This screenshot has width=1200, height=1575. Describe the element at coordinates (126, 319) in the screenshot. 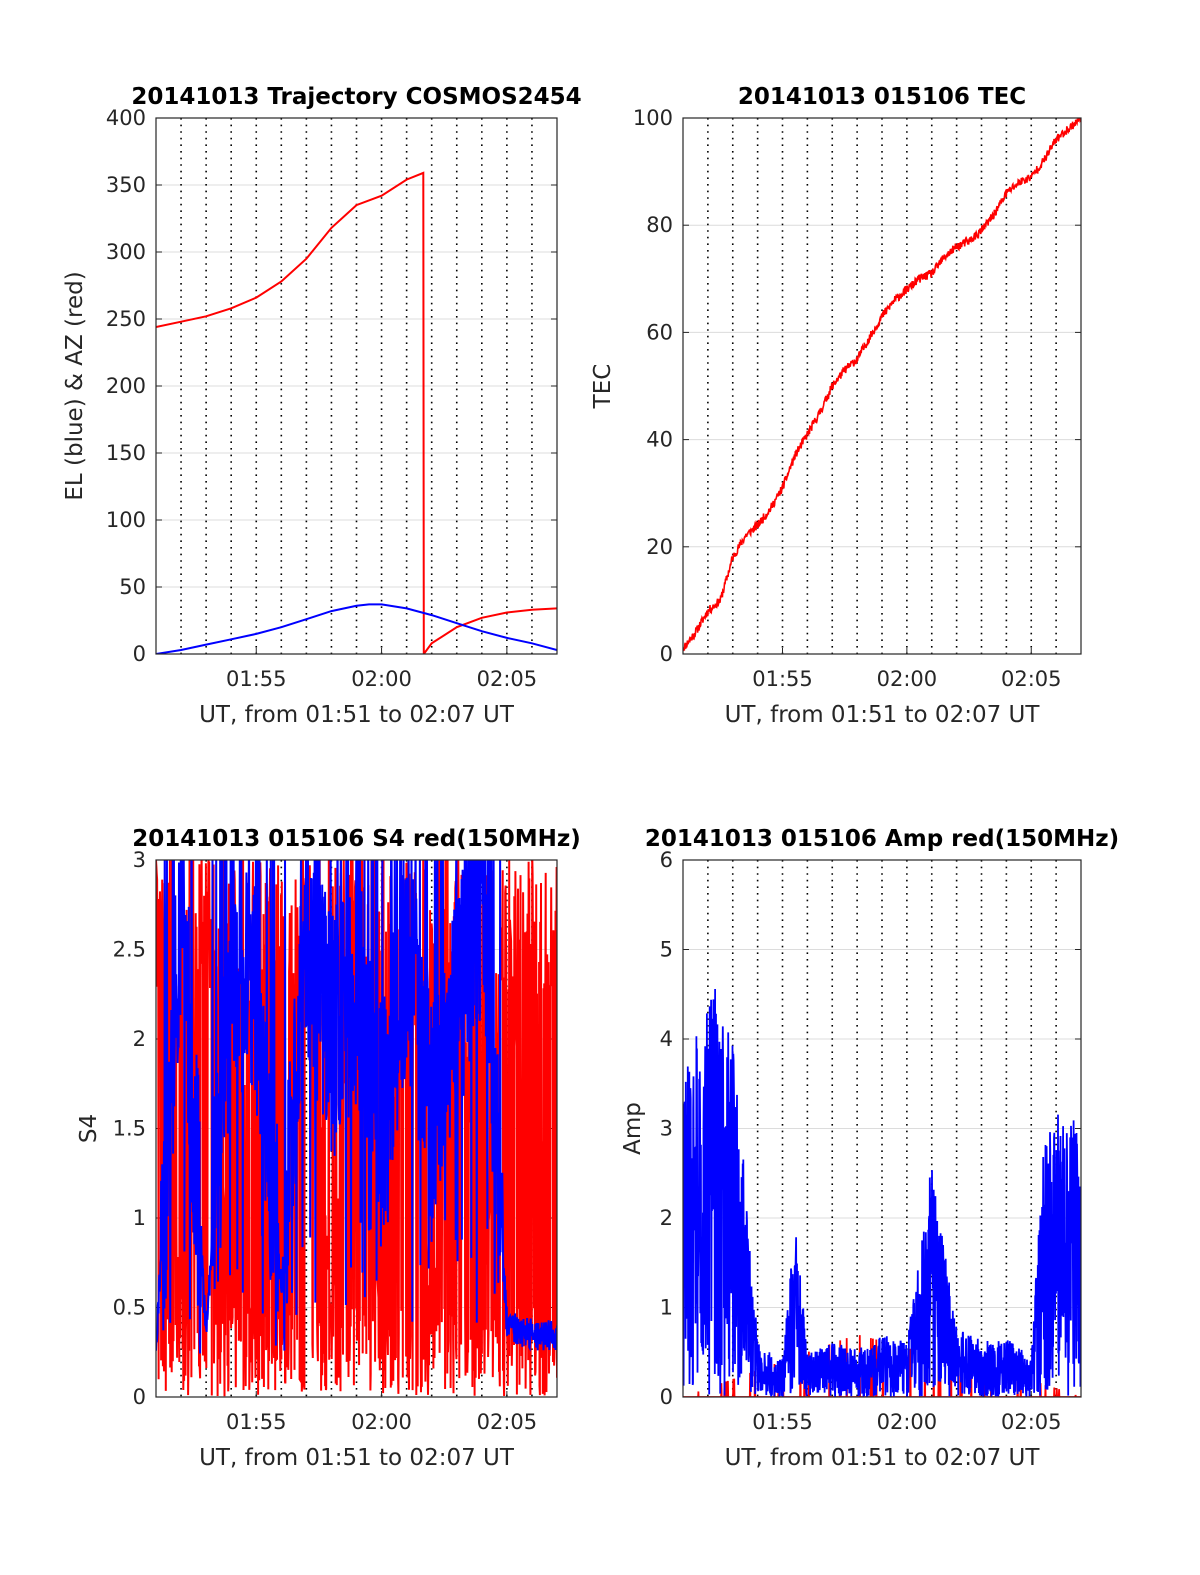

I see `y-tick-label: 250` at that location.